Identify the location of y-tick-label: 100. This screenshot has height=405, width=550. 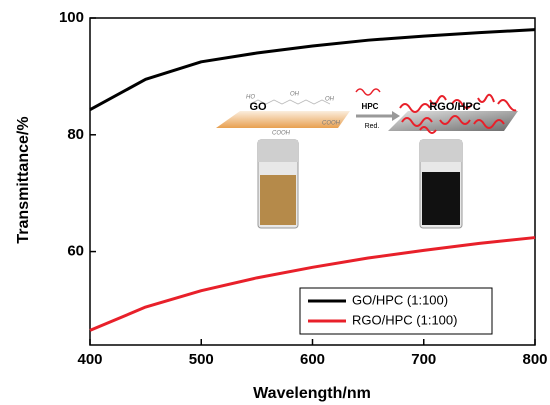
(71, 17).